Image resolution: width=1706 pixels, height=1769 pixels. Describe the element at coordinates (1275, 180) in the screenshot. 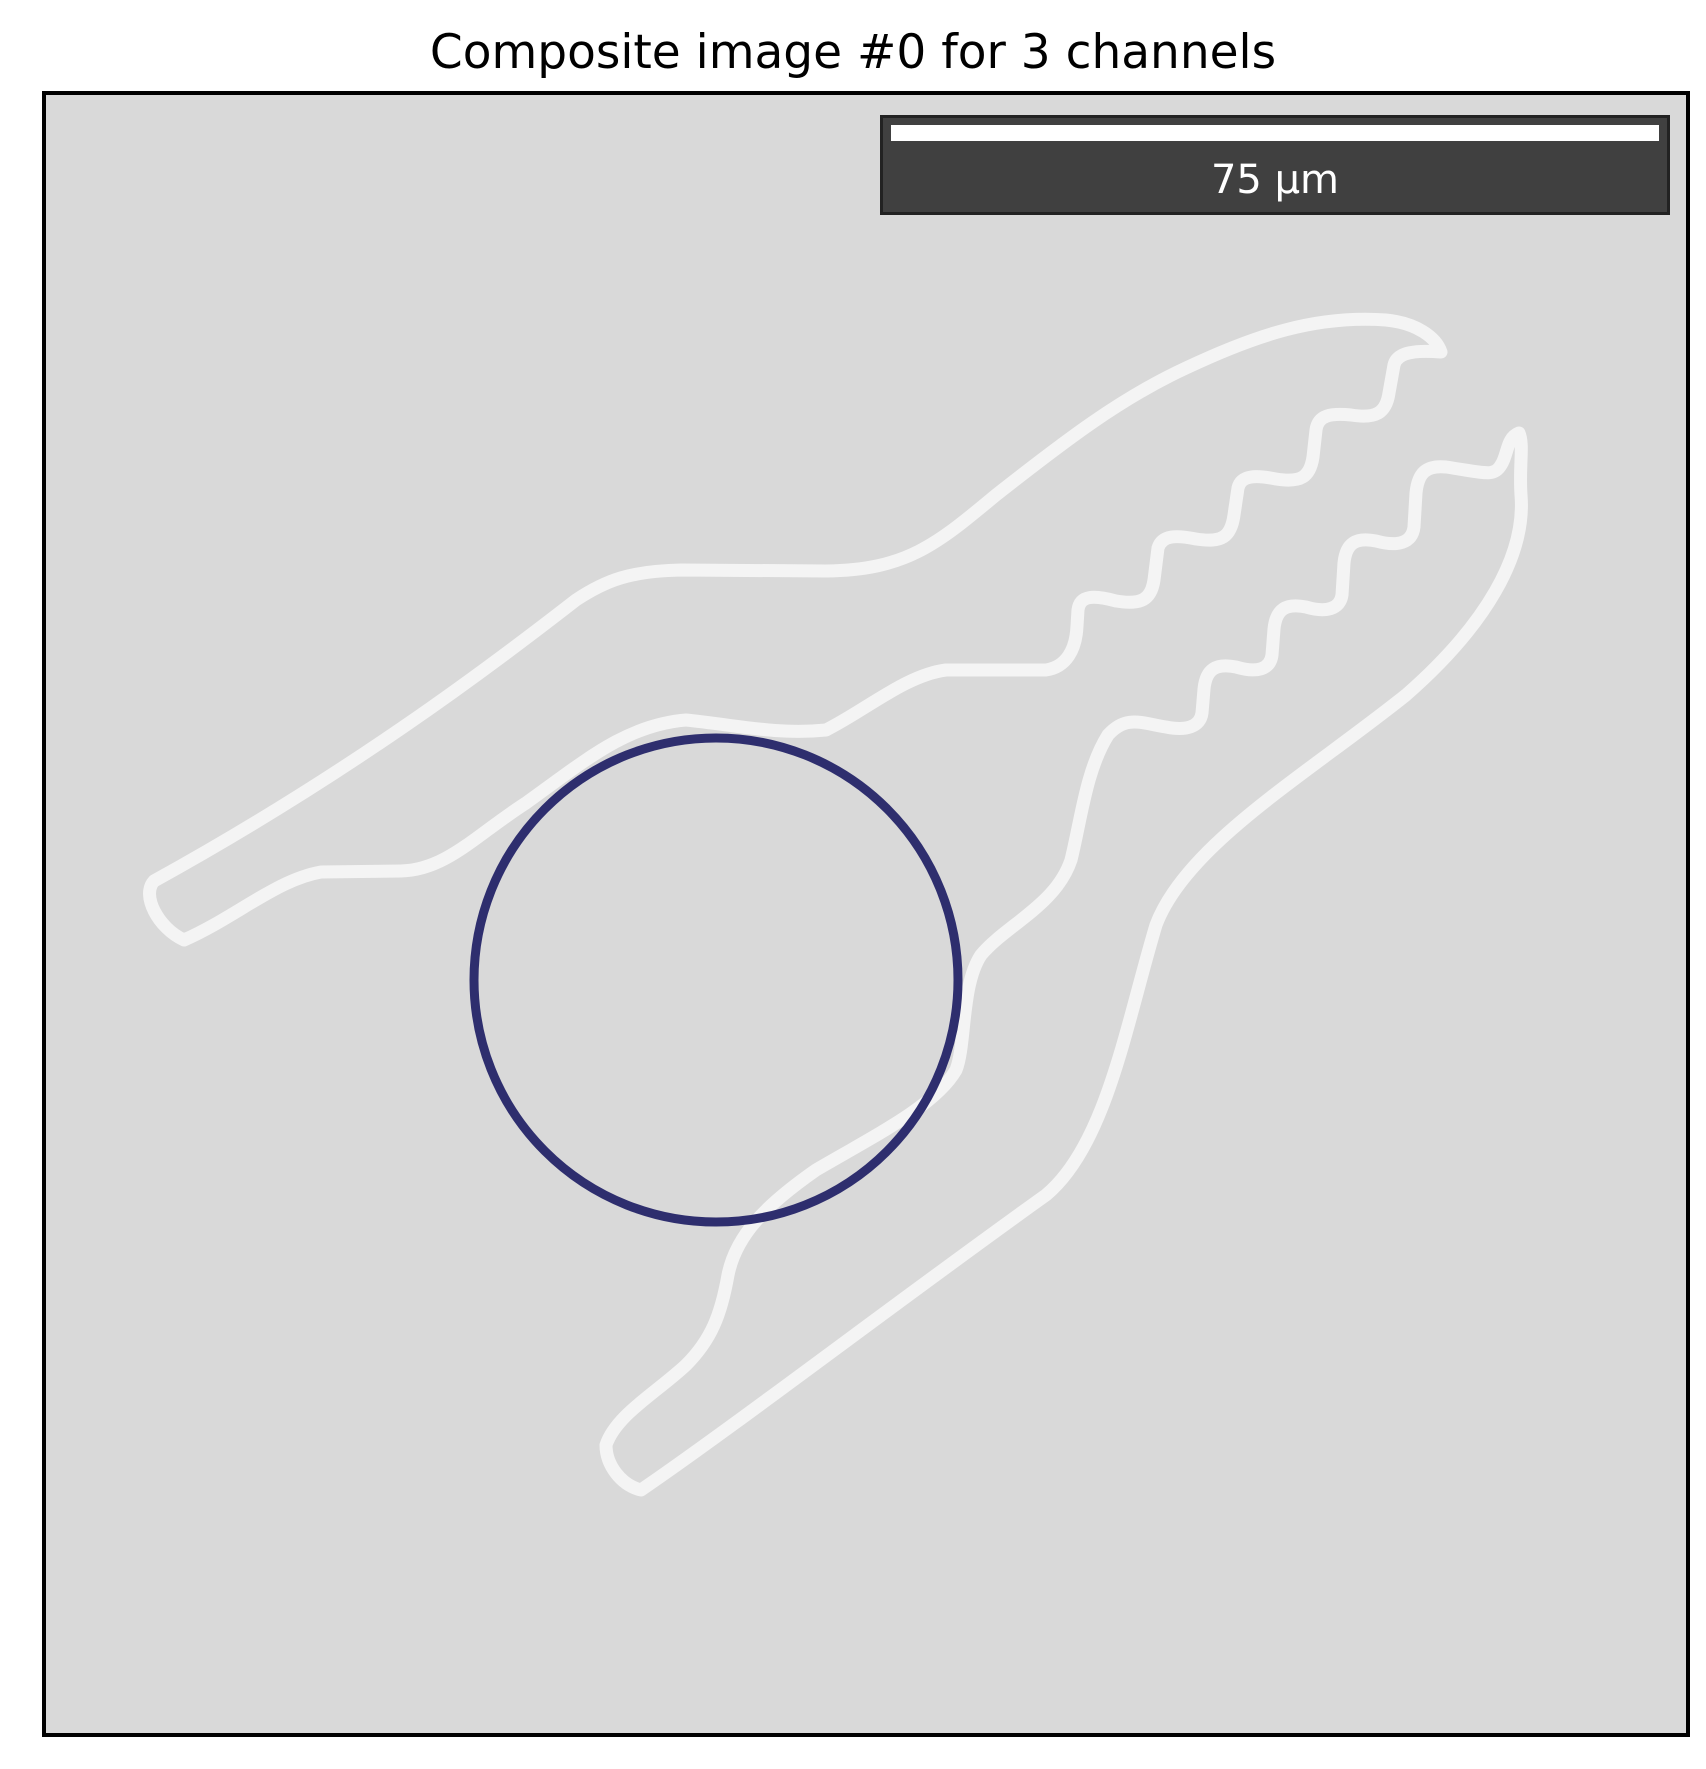

I see `scale-bar-label: 75 µm` at that location.